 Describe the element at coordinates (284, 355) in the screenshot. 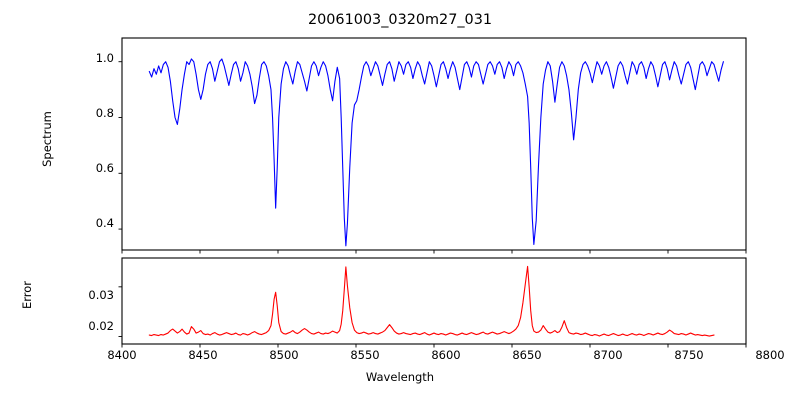

I see `xtick-8500: 8500` at that location.